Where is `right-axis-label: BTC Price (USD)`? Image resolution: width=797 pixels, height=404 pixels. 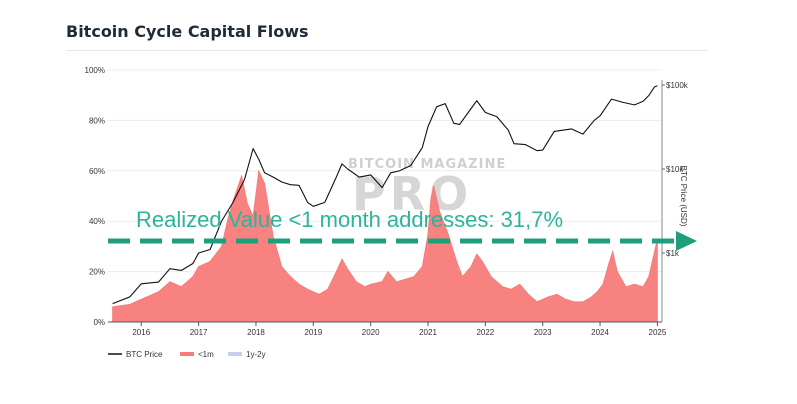 right-axis-label: BTC Price (USD) is located at coordinates (683, 196).